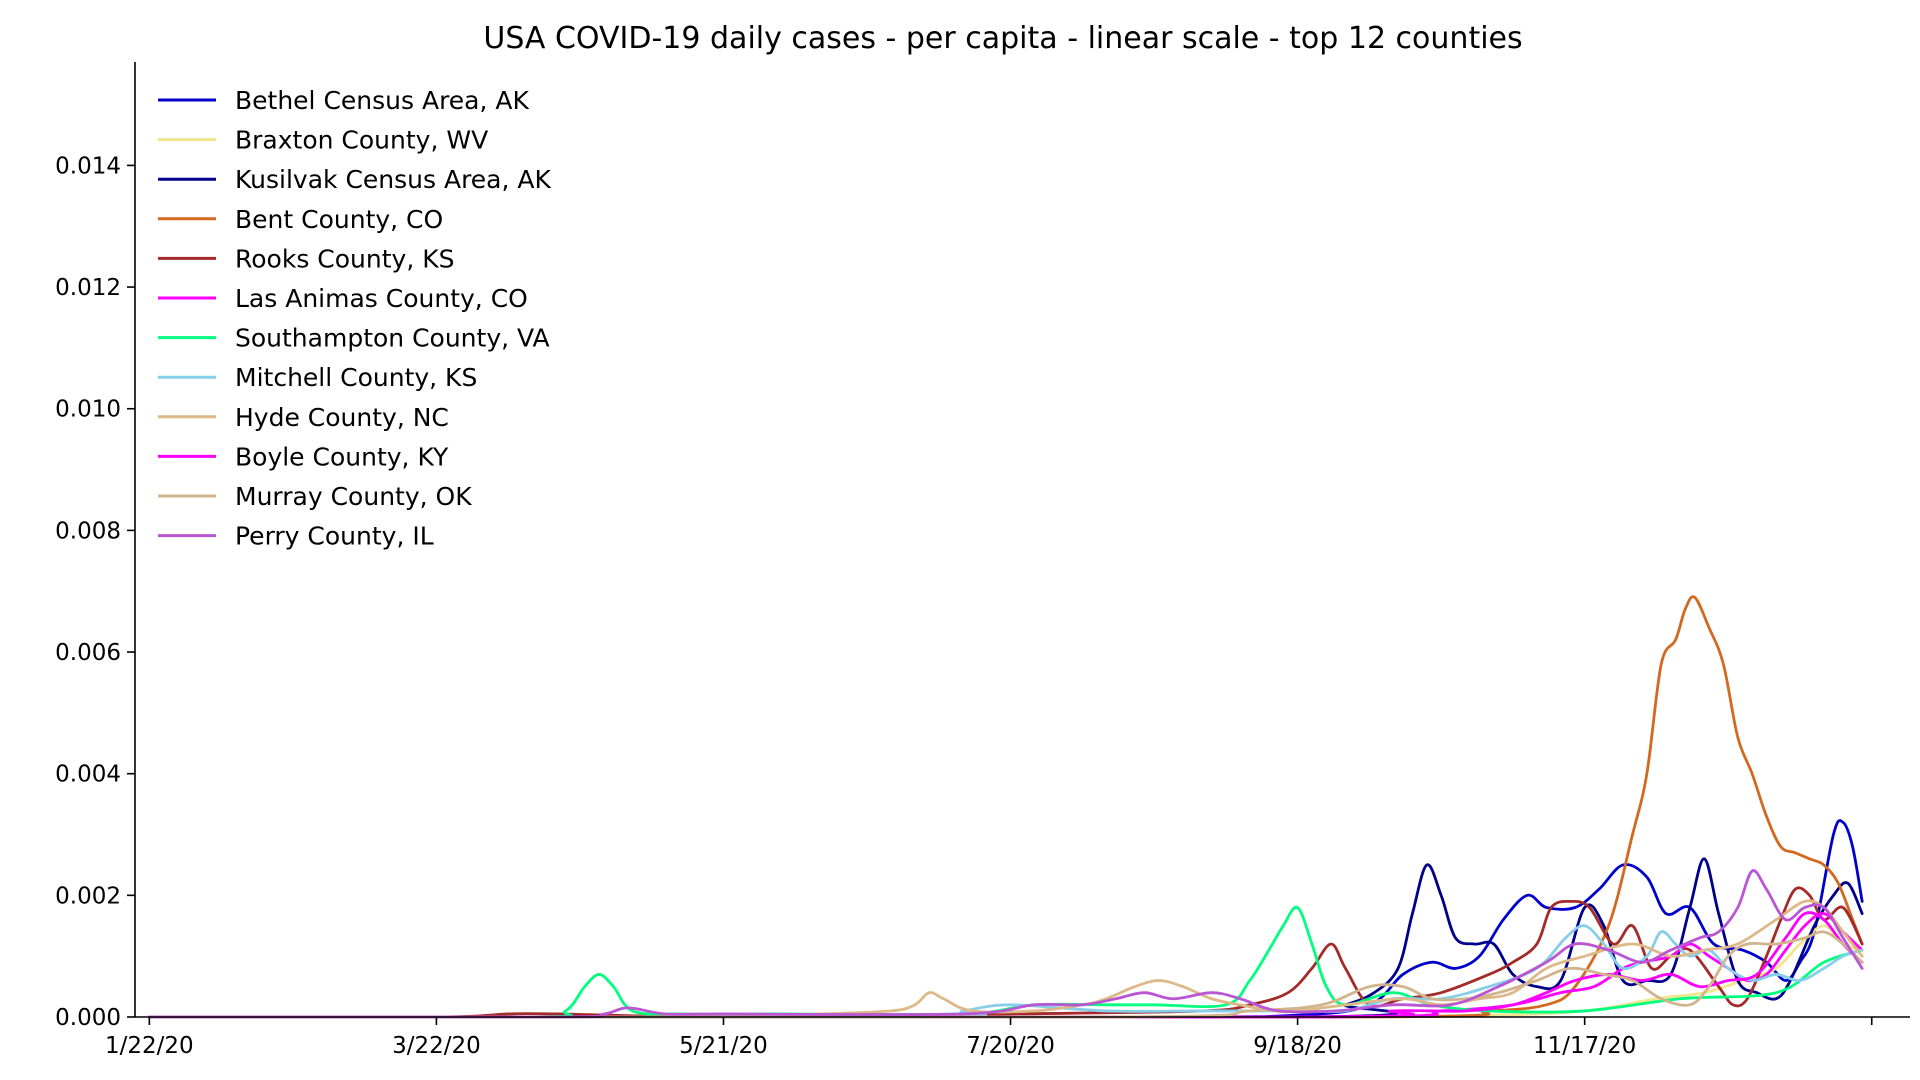  What do you see at coordinates (723, 1046) in the screenshot?
I see `x-tick-label: 5/21/20` at bounding box center [723, 1046].